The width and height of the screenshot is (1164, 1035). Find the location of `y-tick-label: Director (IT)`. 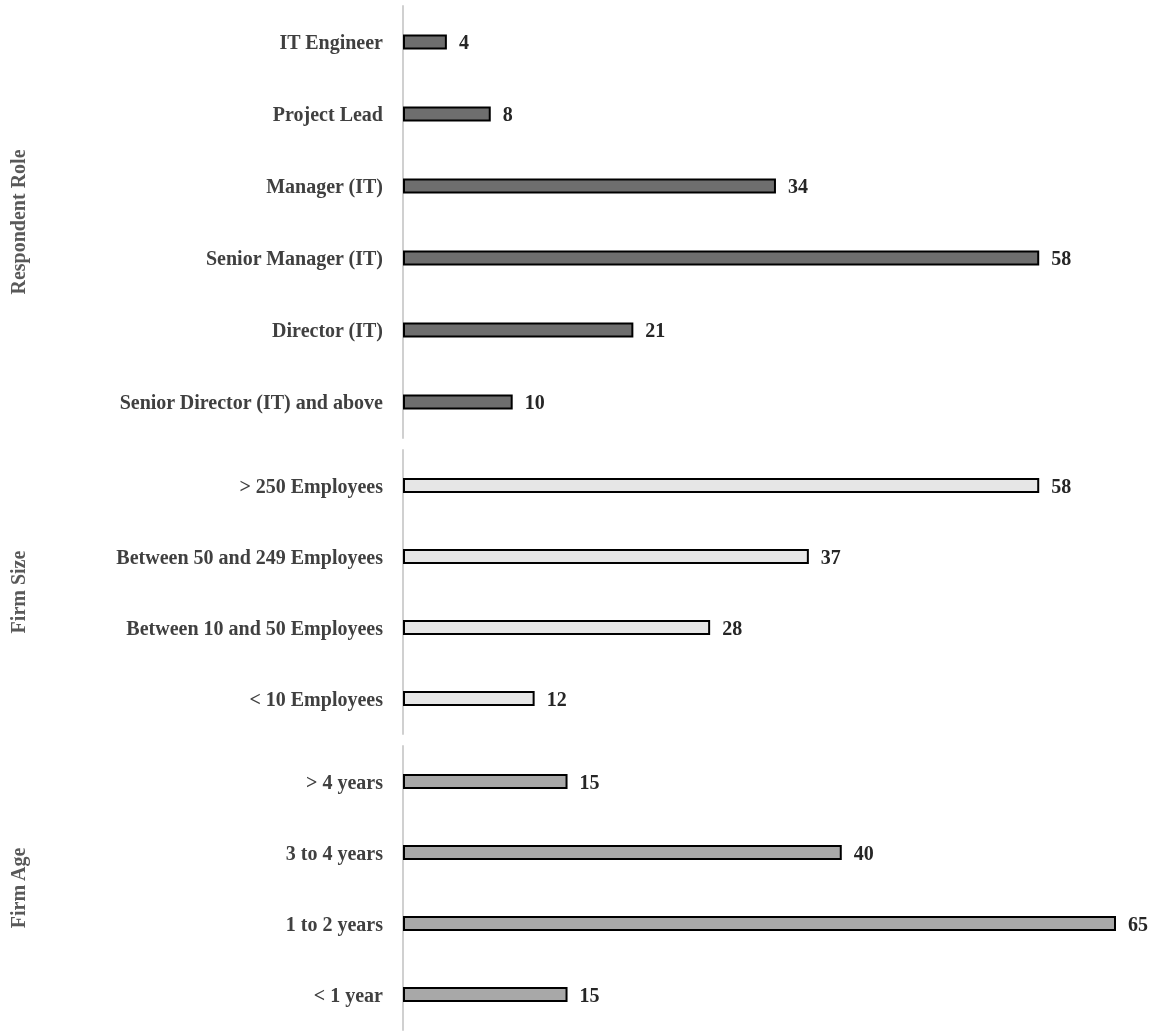

y-tick-label: Director (IT) is located at coordinates (327, 330).